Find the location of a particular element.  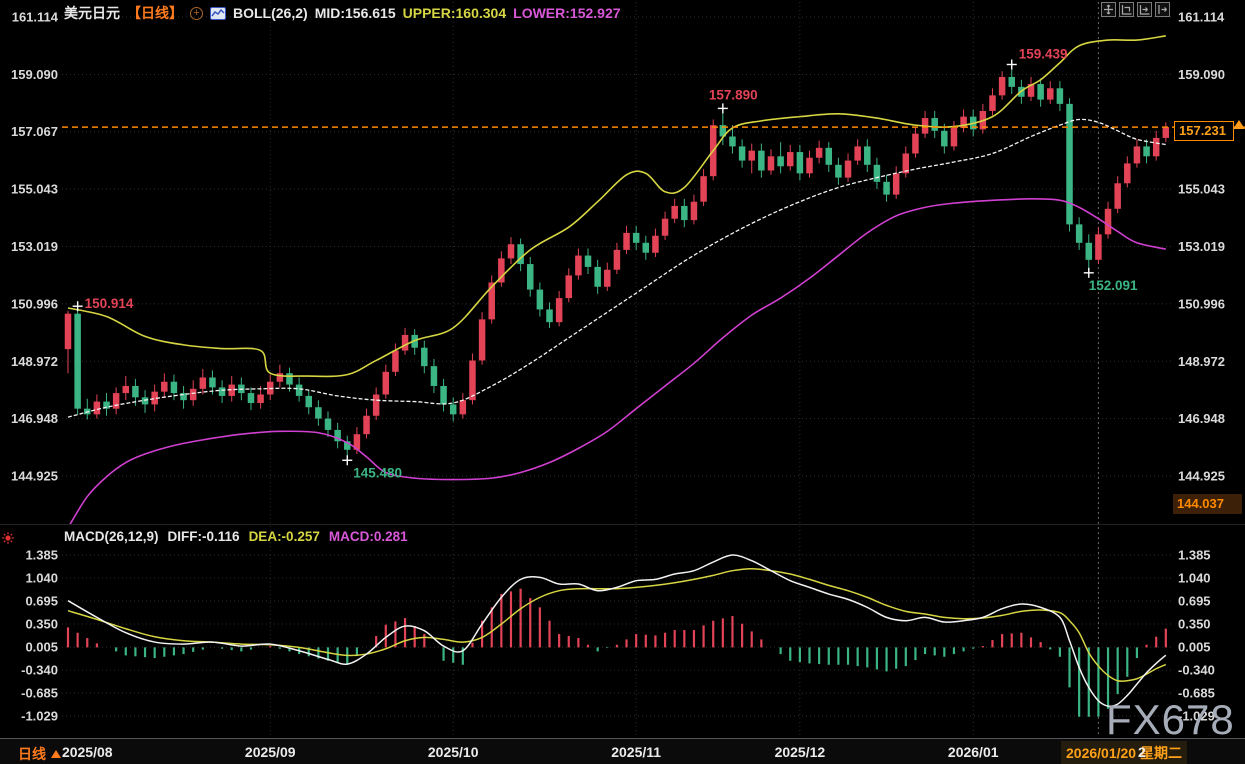

partial-next-label: 2 is located at coordinates (1142, 752).